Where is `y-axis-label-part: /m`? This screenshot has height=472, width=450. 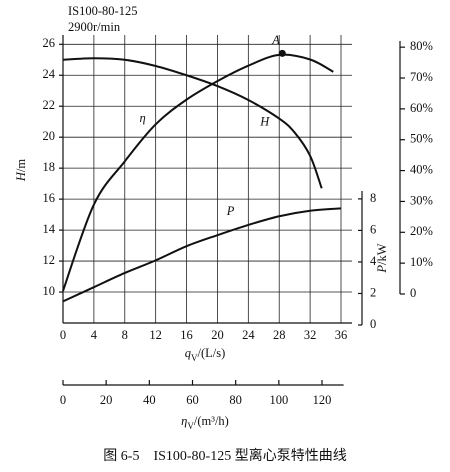 y-axis-label-part: /m is located at coordinates (21, 165).